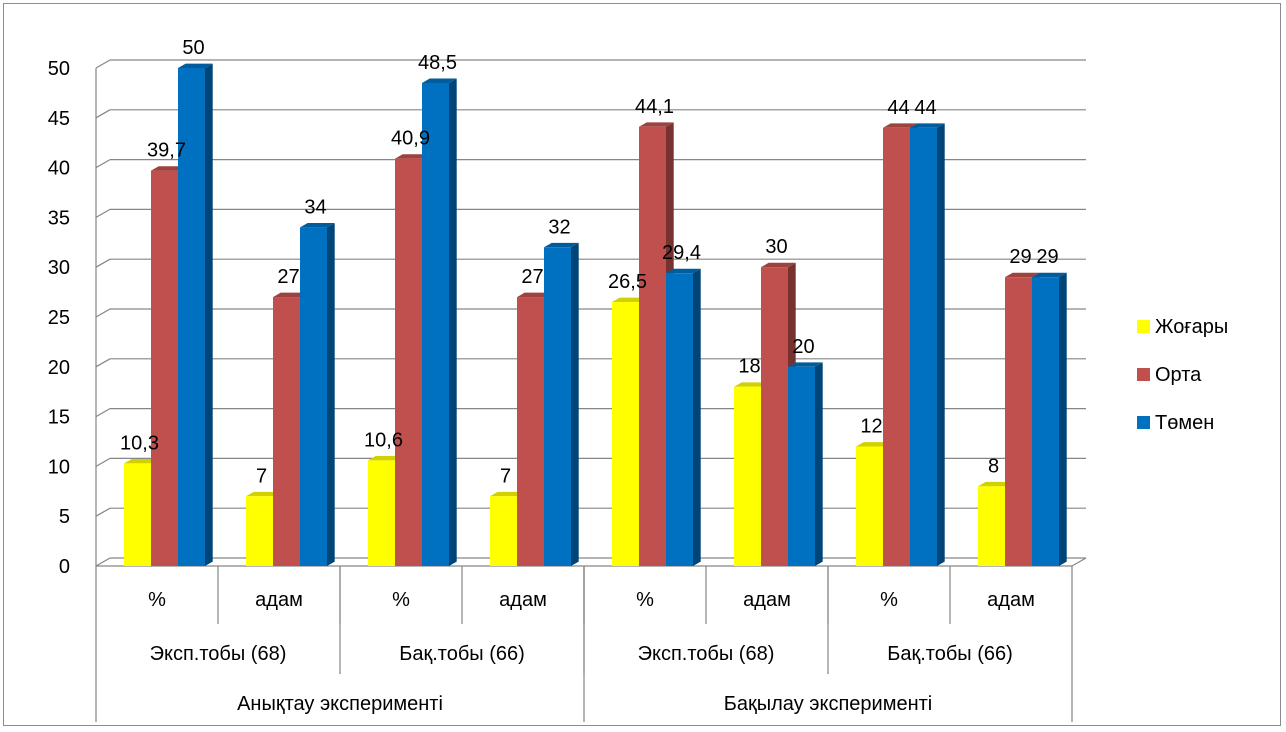 The width and height of the screenshot is (1286, 732). I want to click on y-tick-label: 40, so click(59, 169).